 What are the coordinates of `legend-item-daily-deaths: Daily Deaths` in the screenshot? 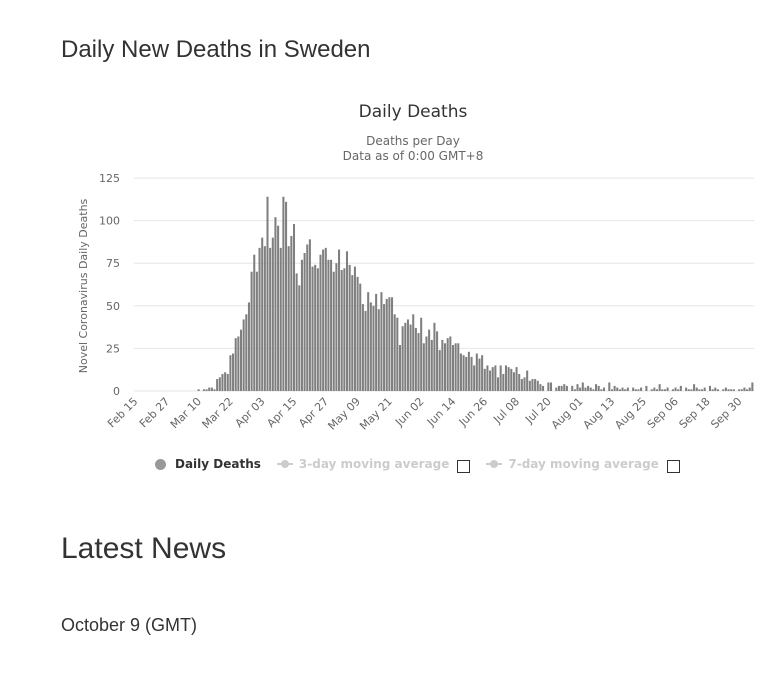 It's located at (208, 464).